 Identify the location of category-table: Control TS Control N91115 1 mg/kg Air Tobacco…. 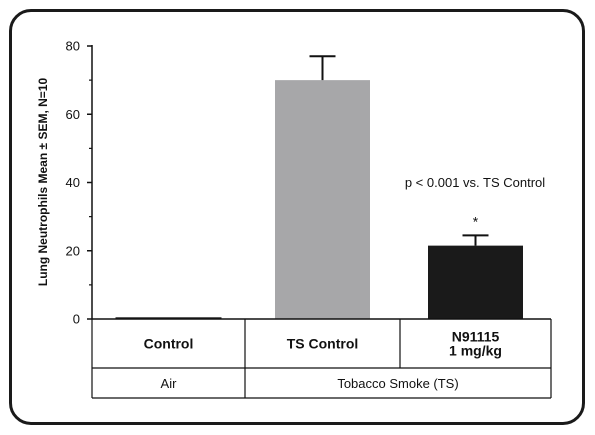
(321, 358).